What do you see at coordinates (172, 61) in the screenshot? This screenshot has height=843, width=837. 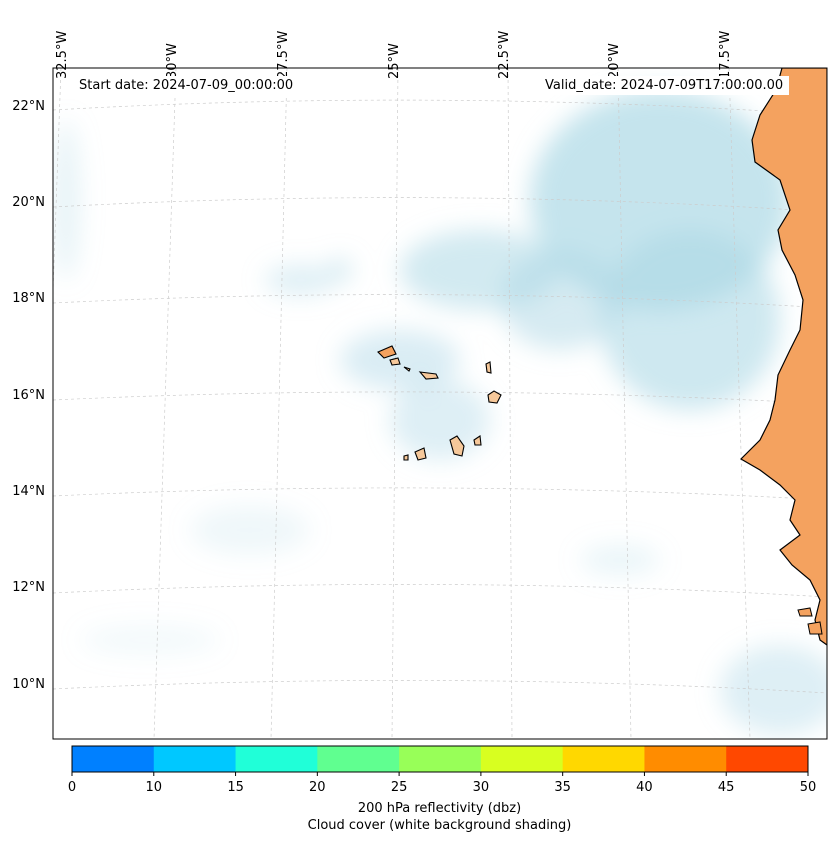 I see `lon-label-30w: 30°W` at bounding box center [172, 61].